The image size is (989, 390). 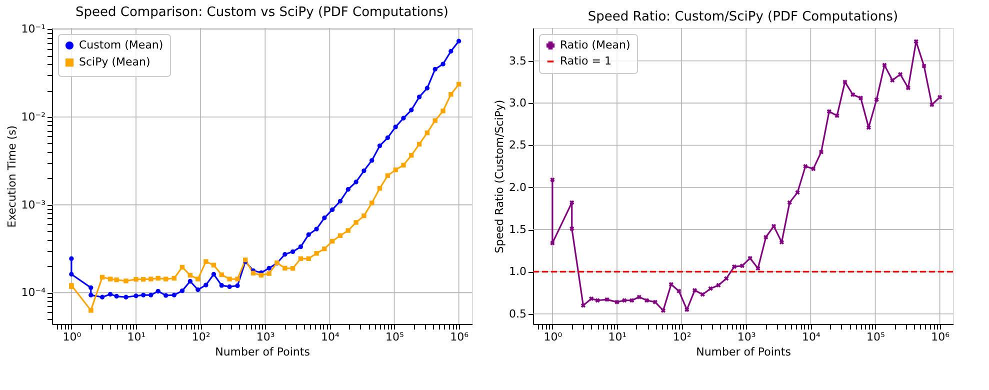 What do you see at coordinates (517, 313) in the screenshot?
I see `y-tick-label: 0.5` at bounding box center [517, 313].